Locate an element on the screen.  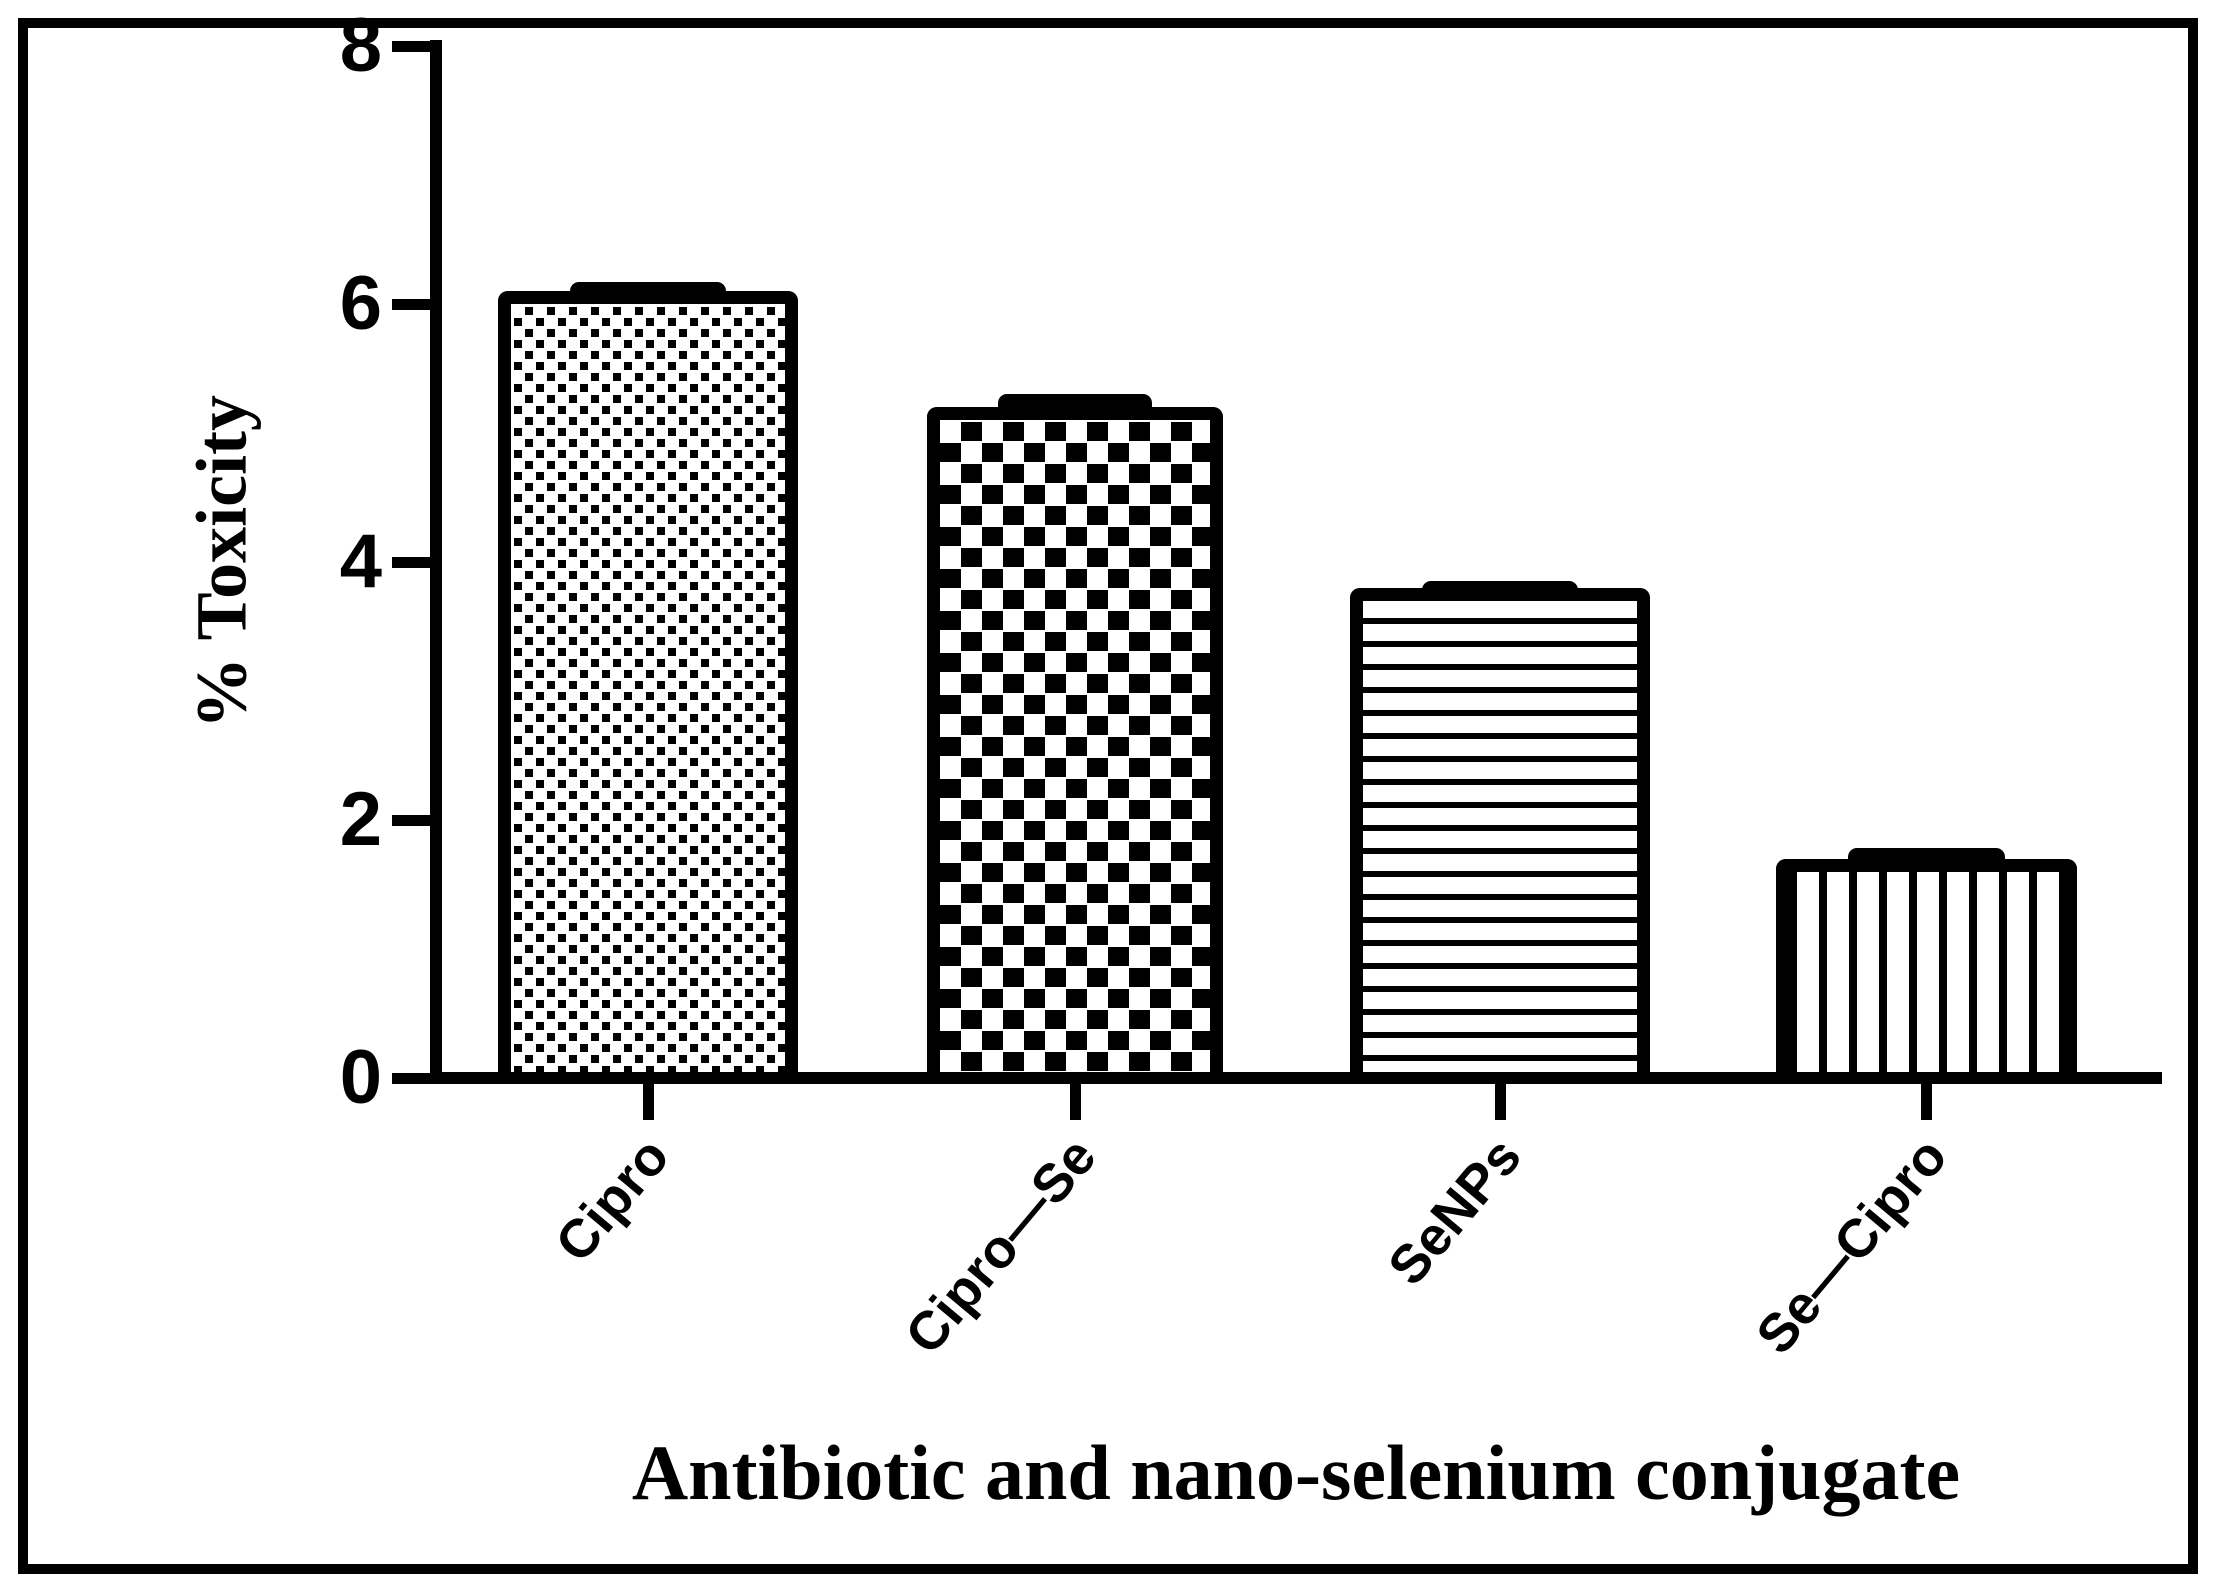
y-tick-label-8: 8 is located at coordinates (360, 45).